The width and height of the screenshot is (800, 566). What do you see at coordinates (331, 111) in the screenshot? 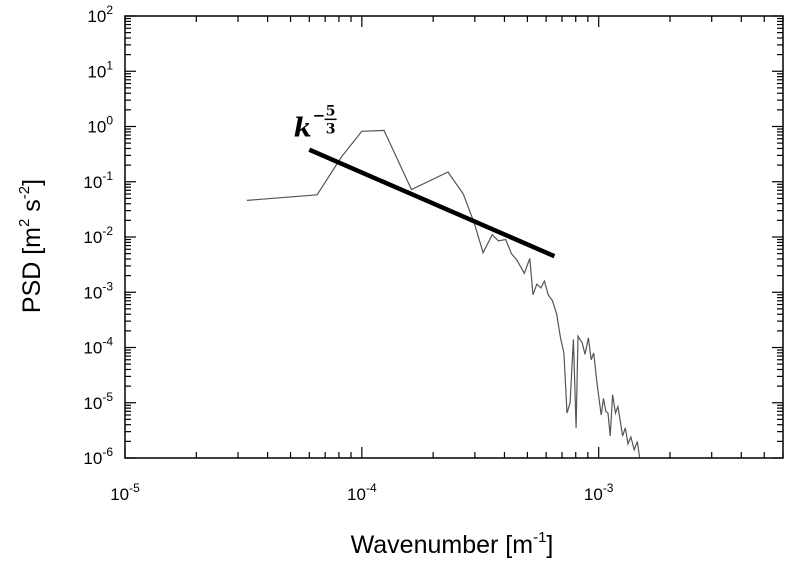
I see `annotation-numerator: 5` at bounding box center [331, 111].